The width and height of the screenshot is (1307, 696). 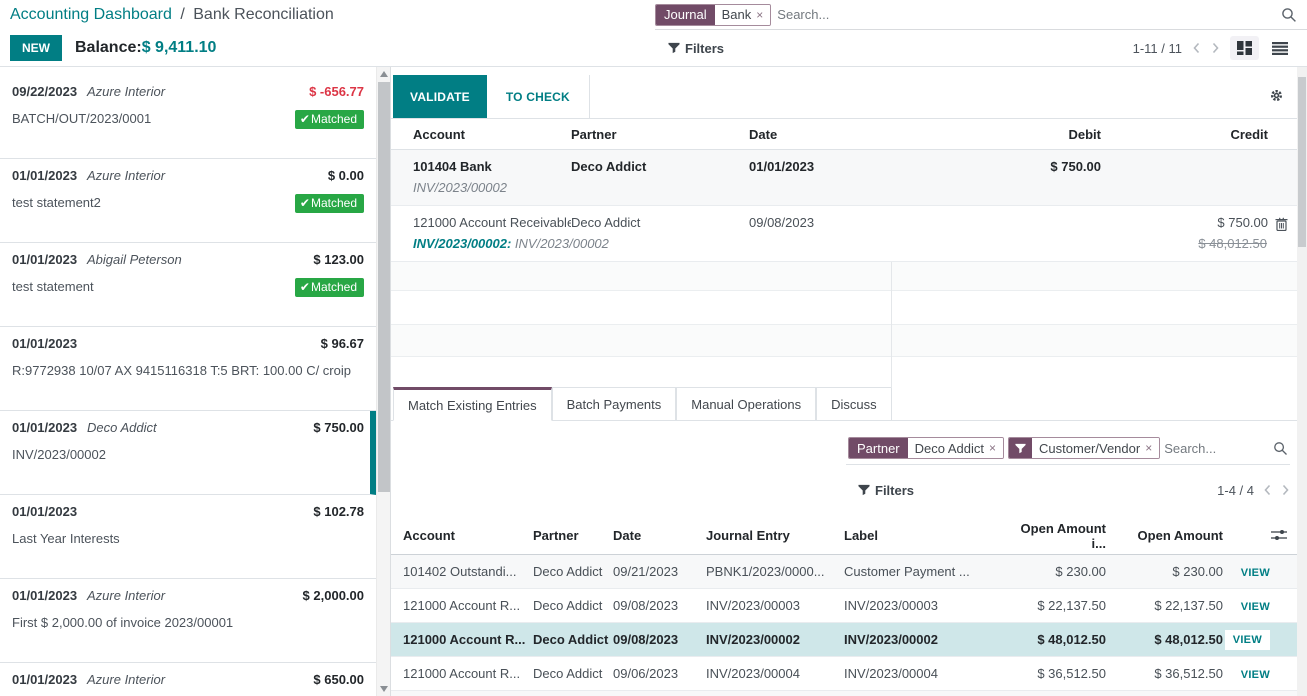 I want to click on trash-icon, so click(x=1281, y=225).